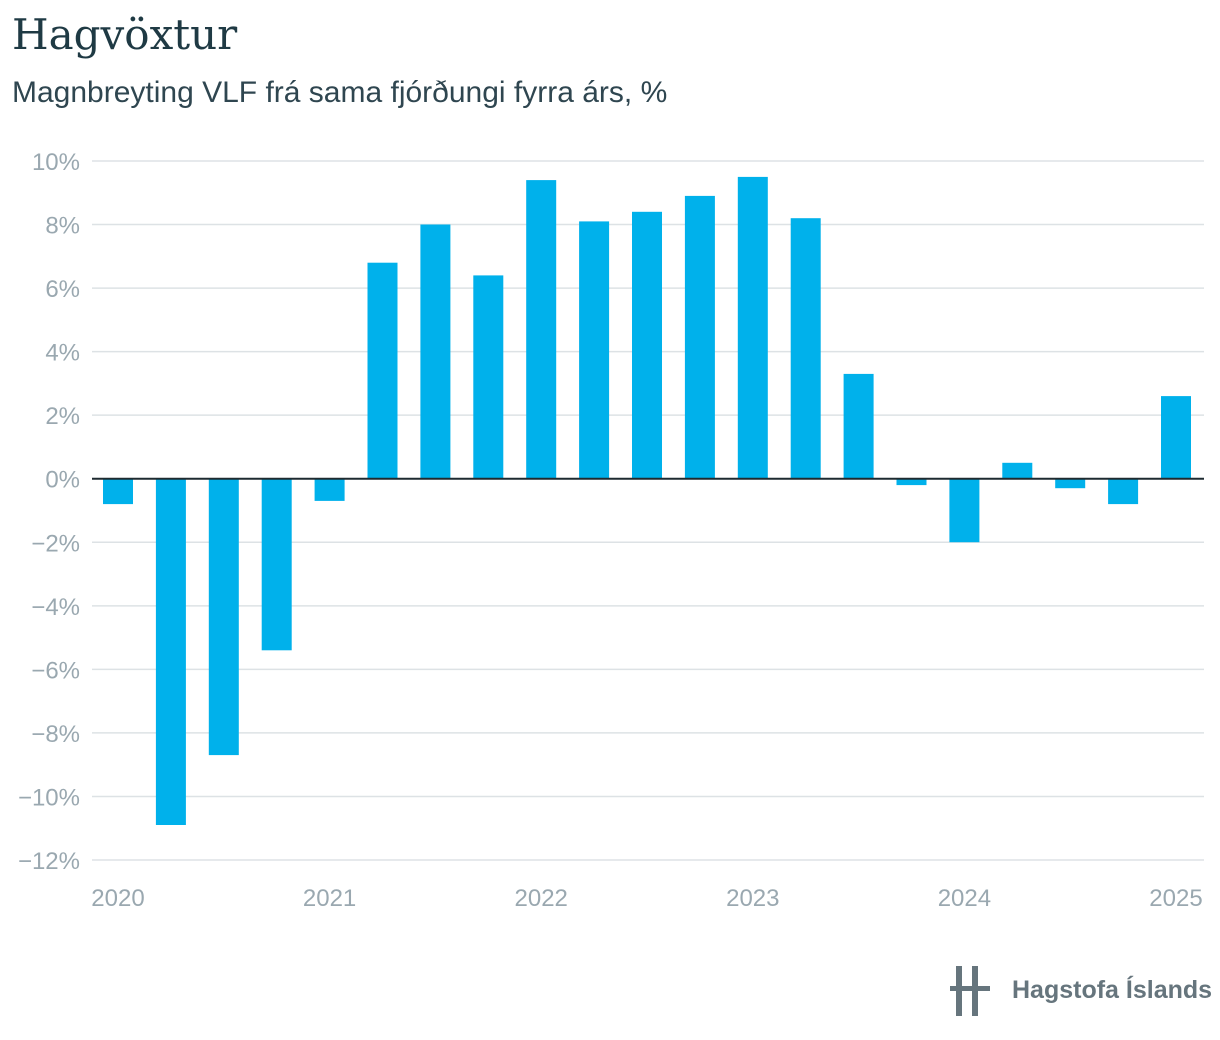  What do you see at coordinates (223, 617) in the screenshot?
I see `bar-2020q3` at bounding box center [223, 617].